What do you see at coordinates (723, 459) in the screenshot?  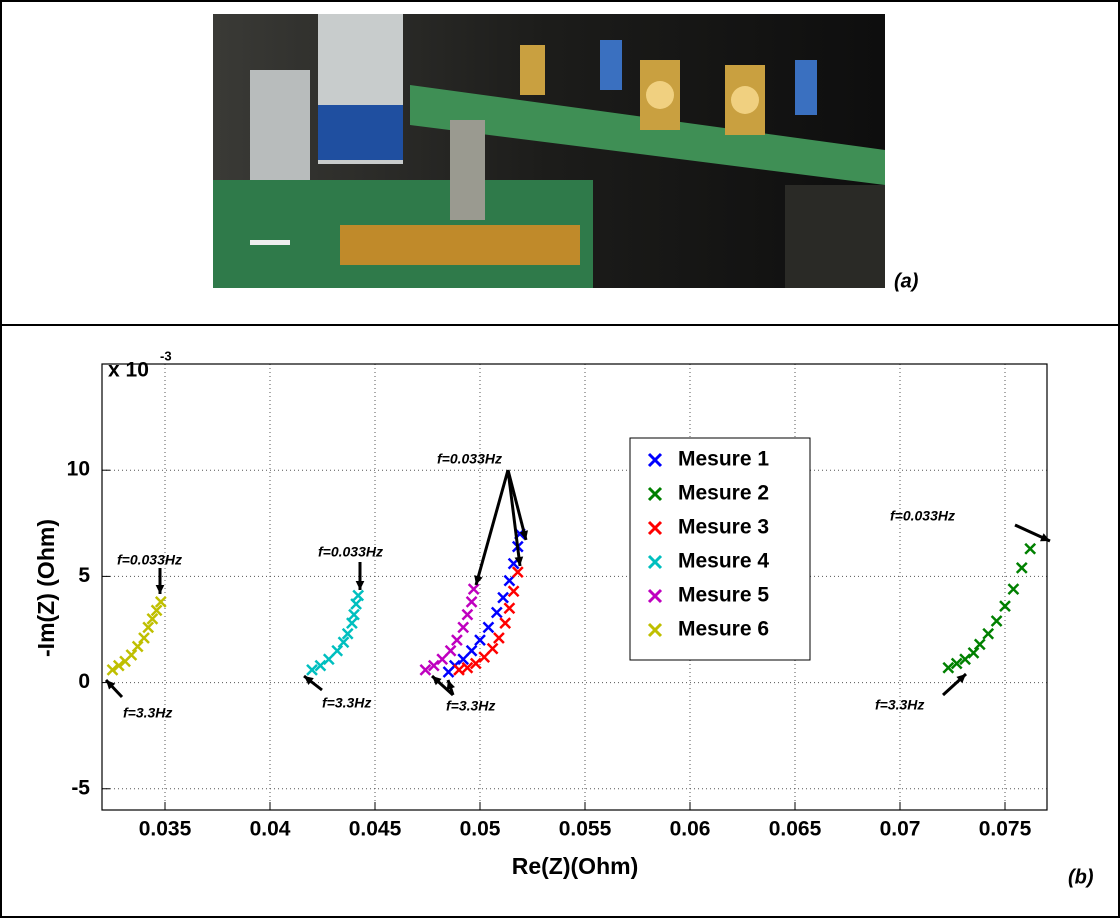 I see `legend-label: Mesure 1` at bounding box center [723, 459].